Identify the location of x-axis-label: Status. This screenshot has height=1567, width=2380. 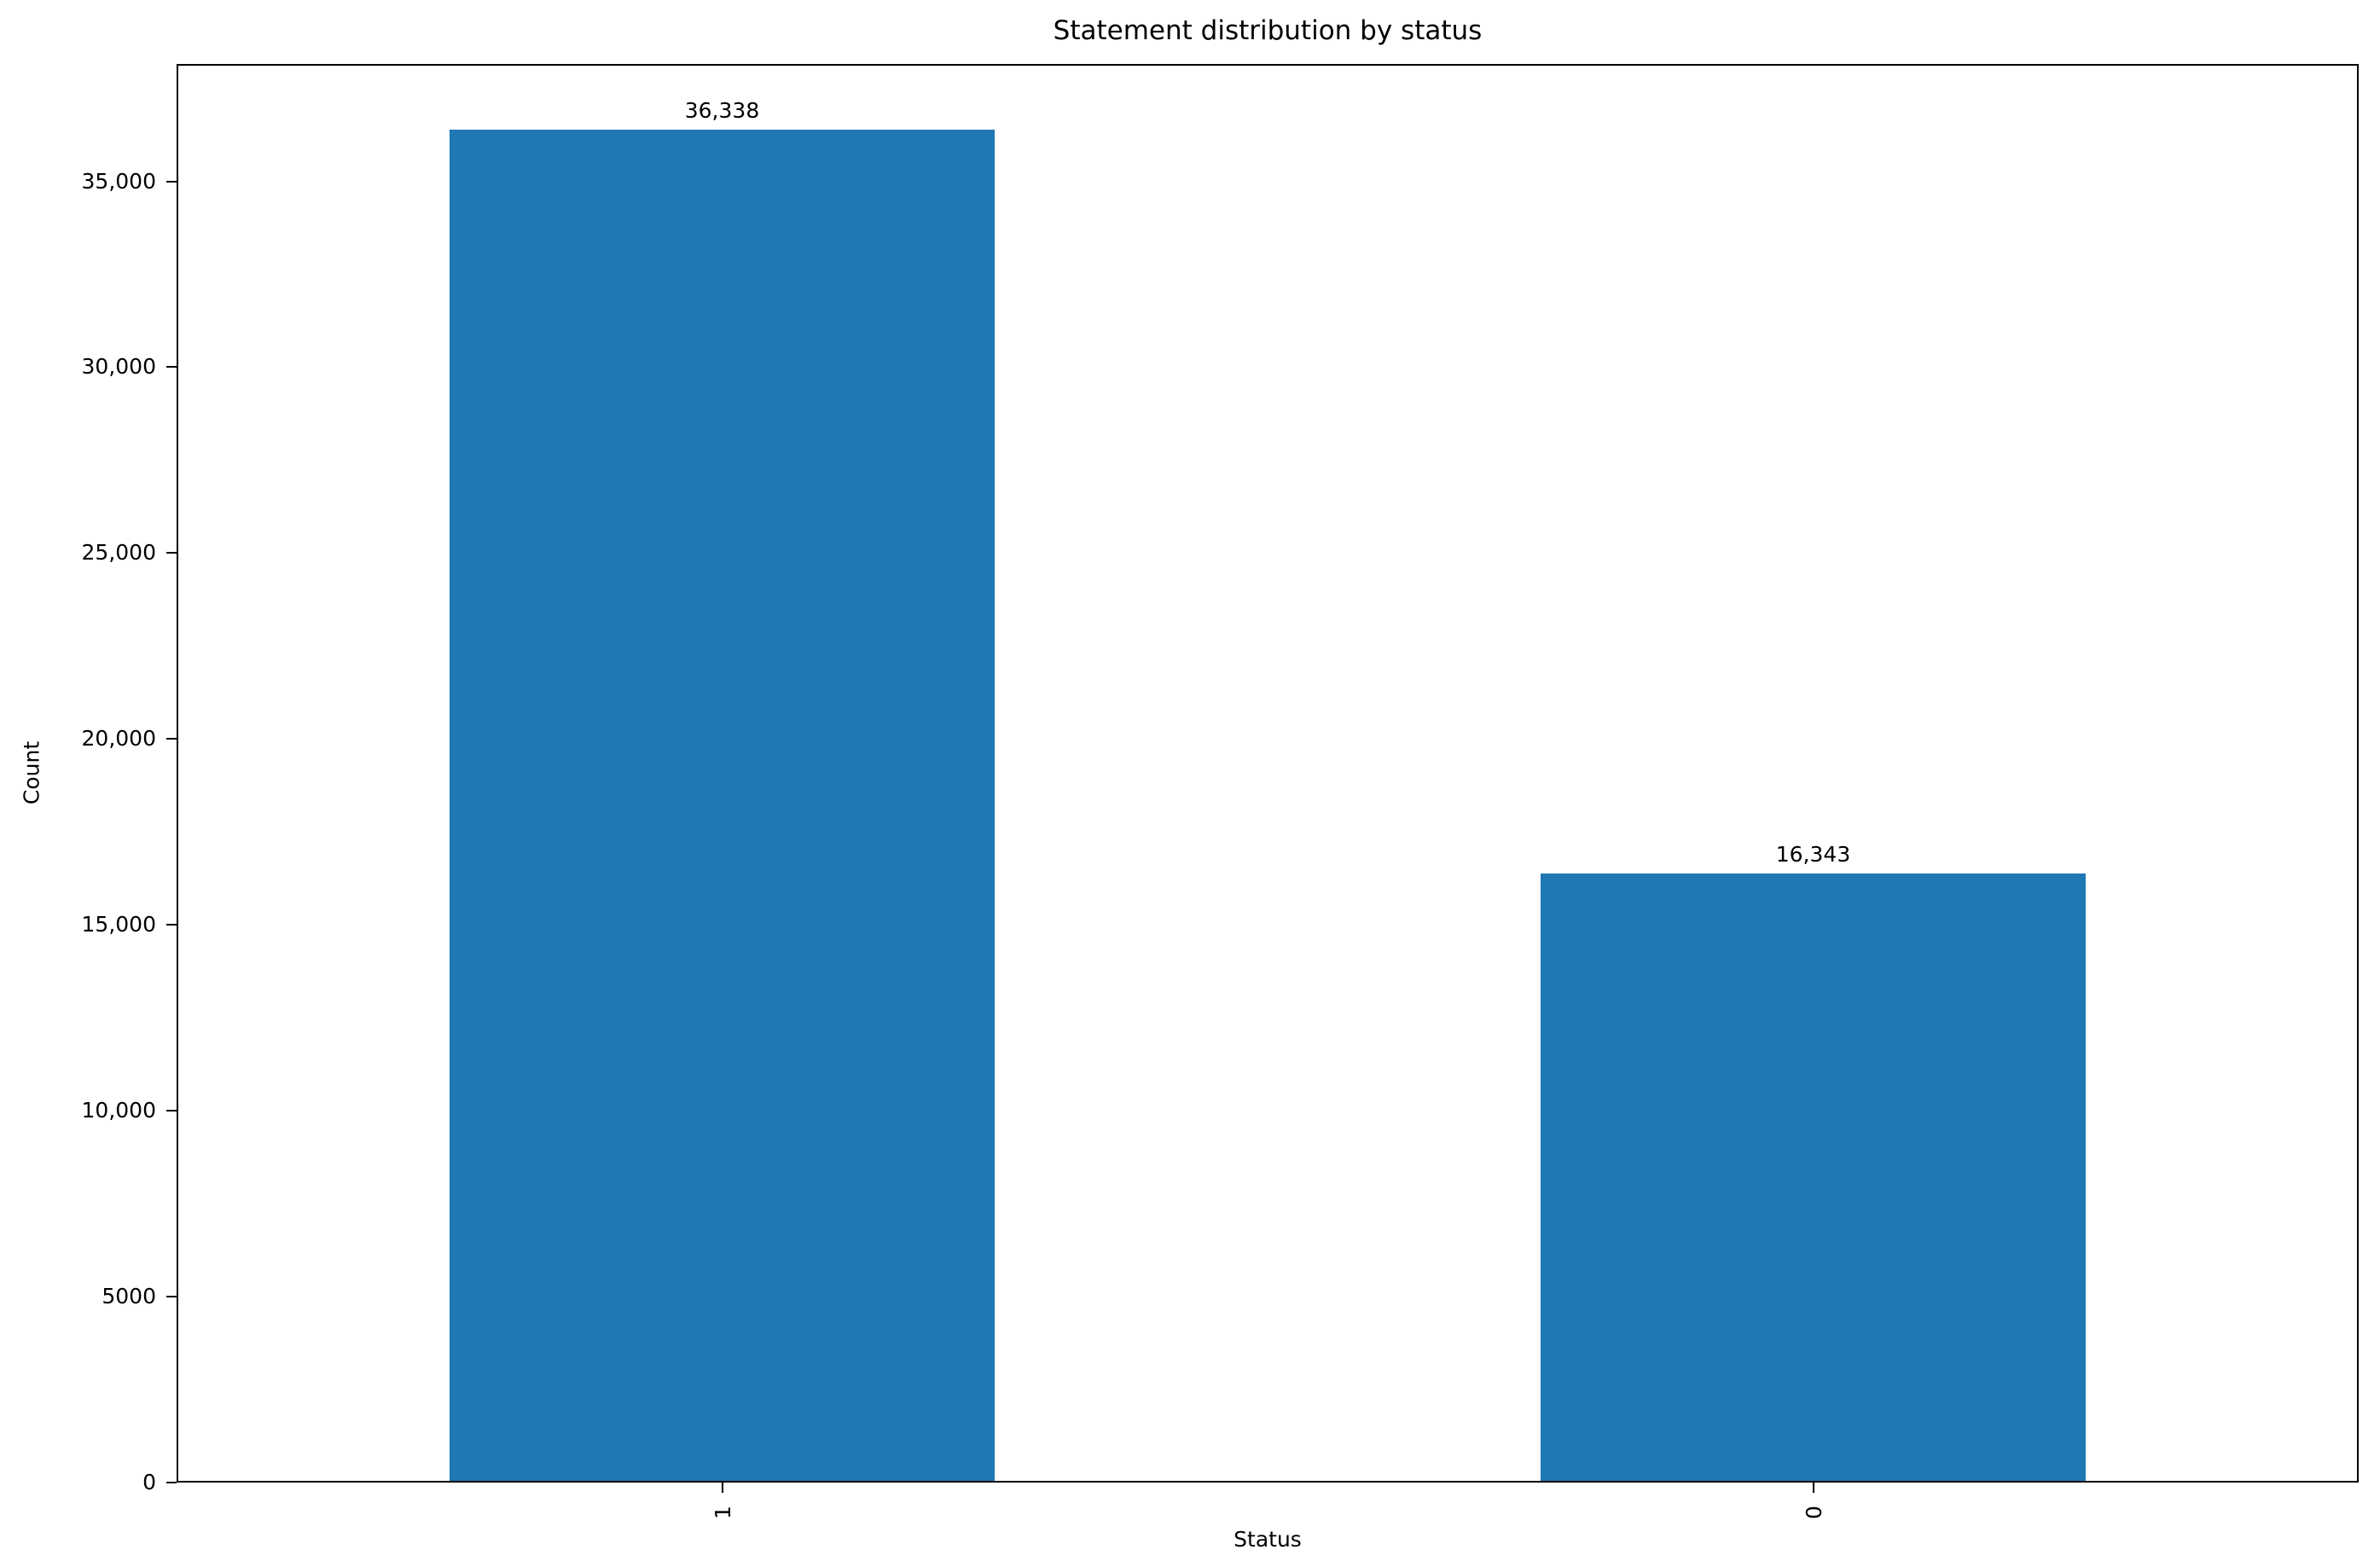
(1268, 1539).